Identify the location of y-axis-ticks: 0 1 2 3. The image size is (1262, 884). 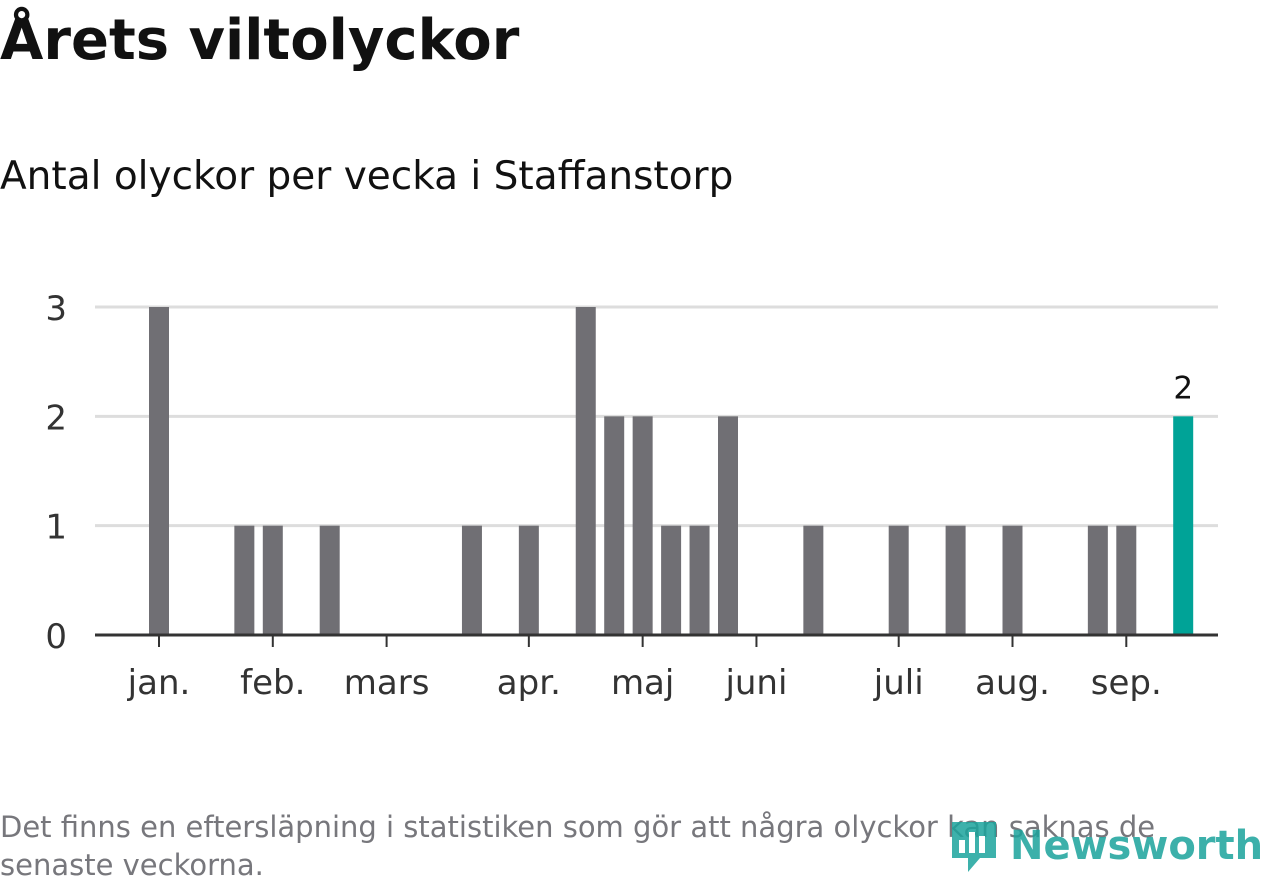
(56, 473).